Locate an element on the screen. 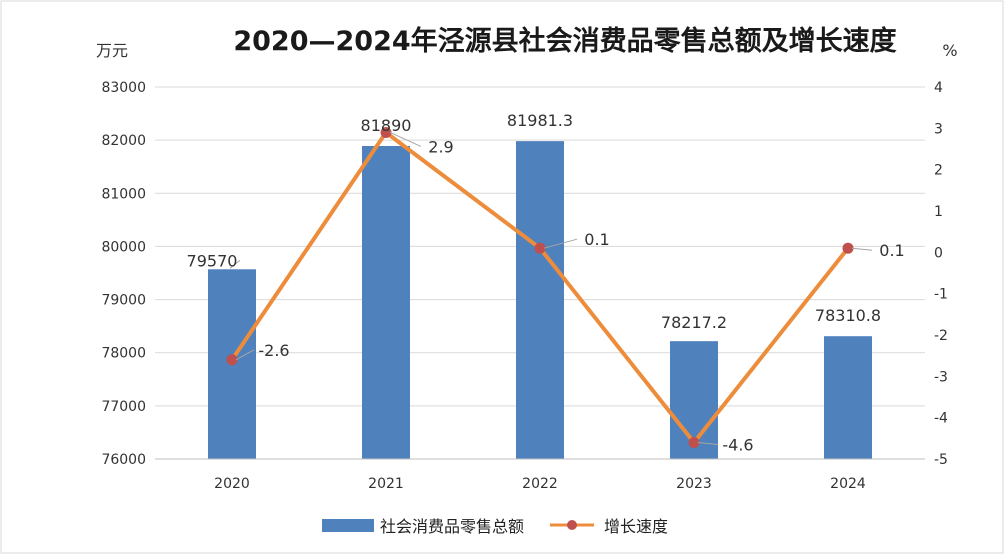  bar-value-label: 81890 is located at coordinates (386, 125).